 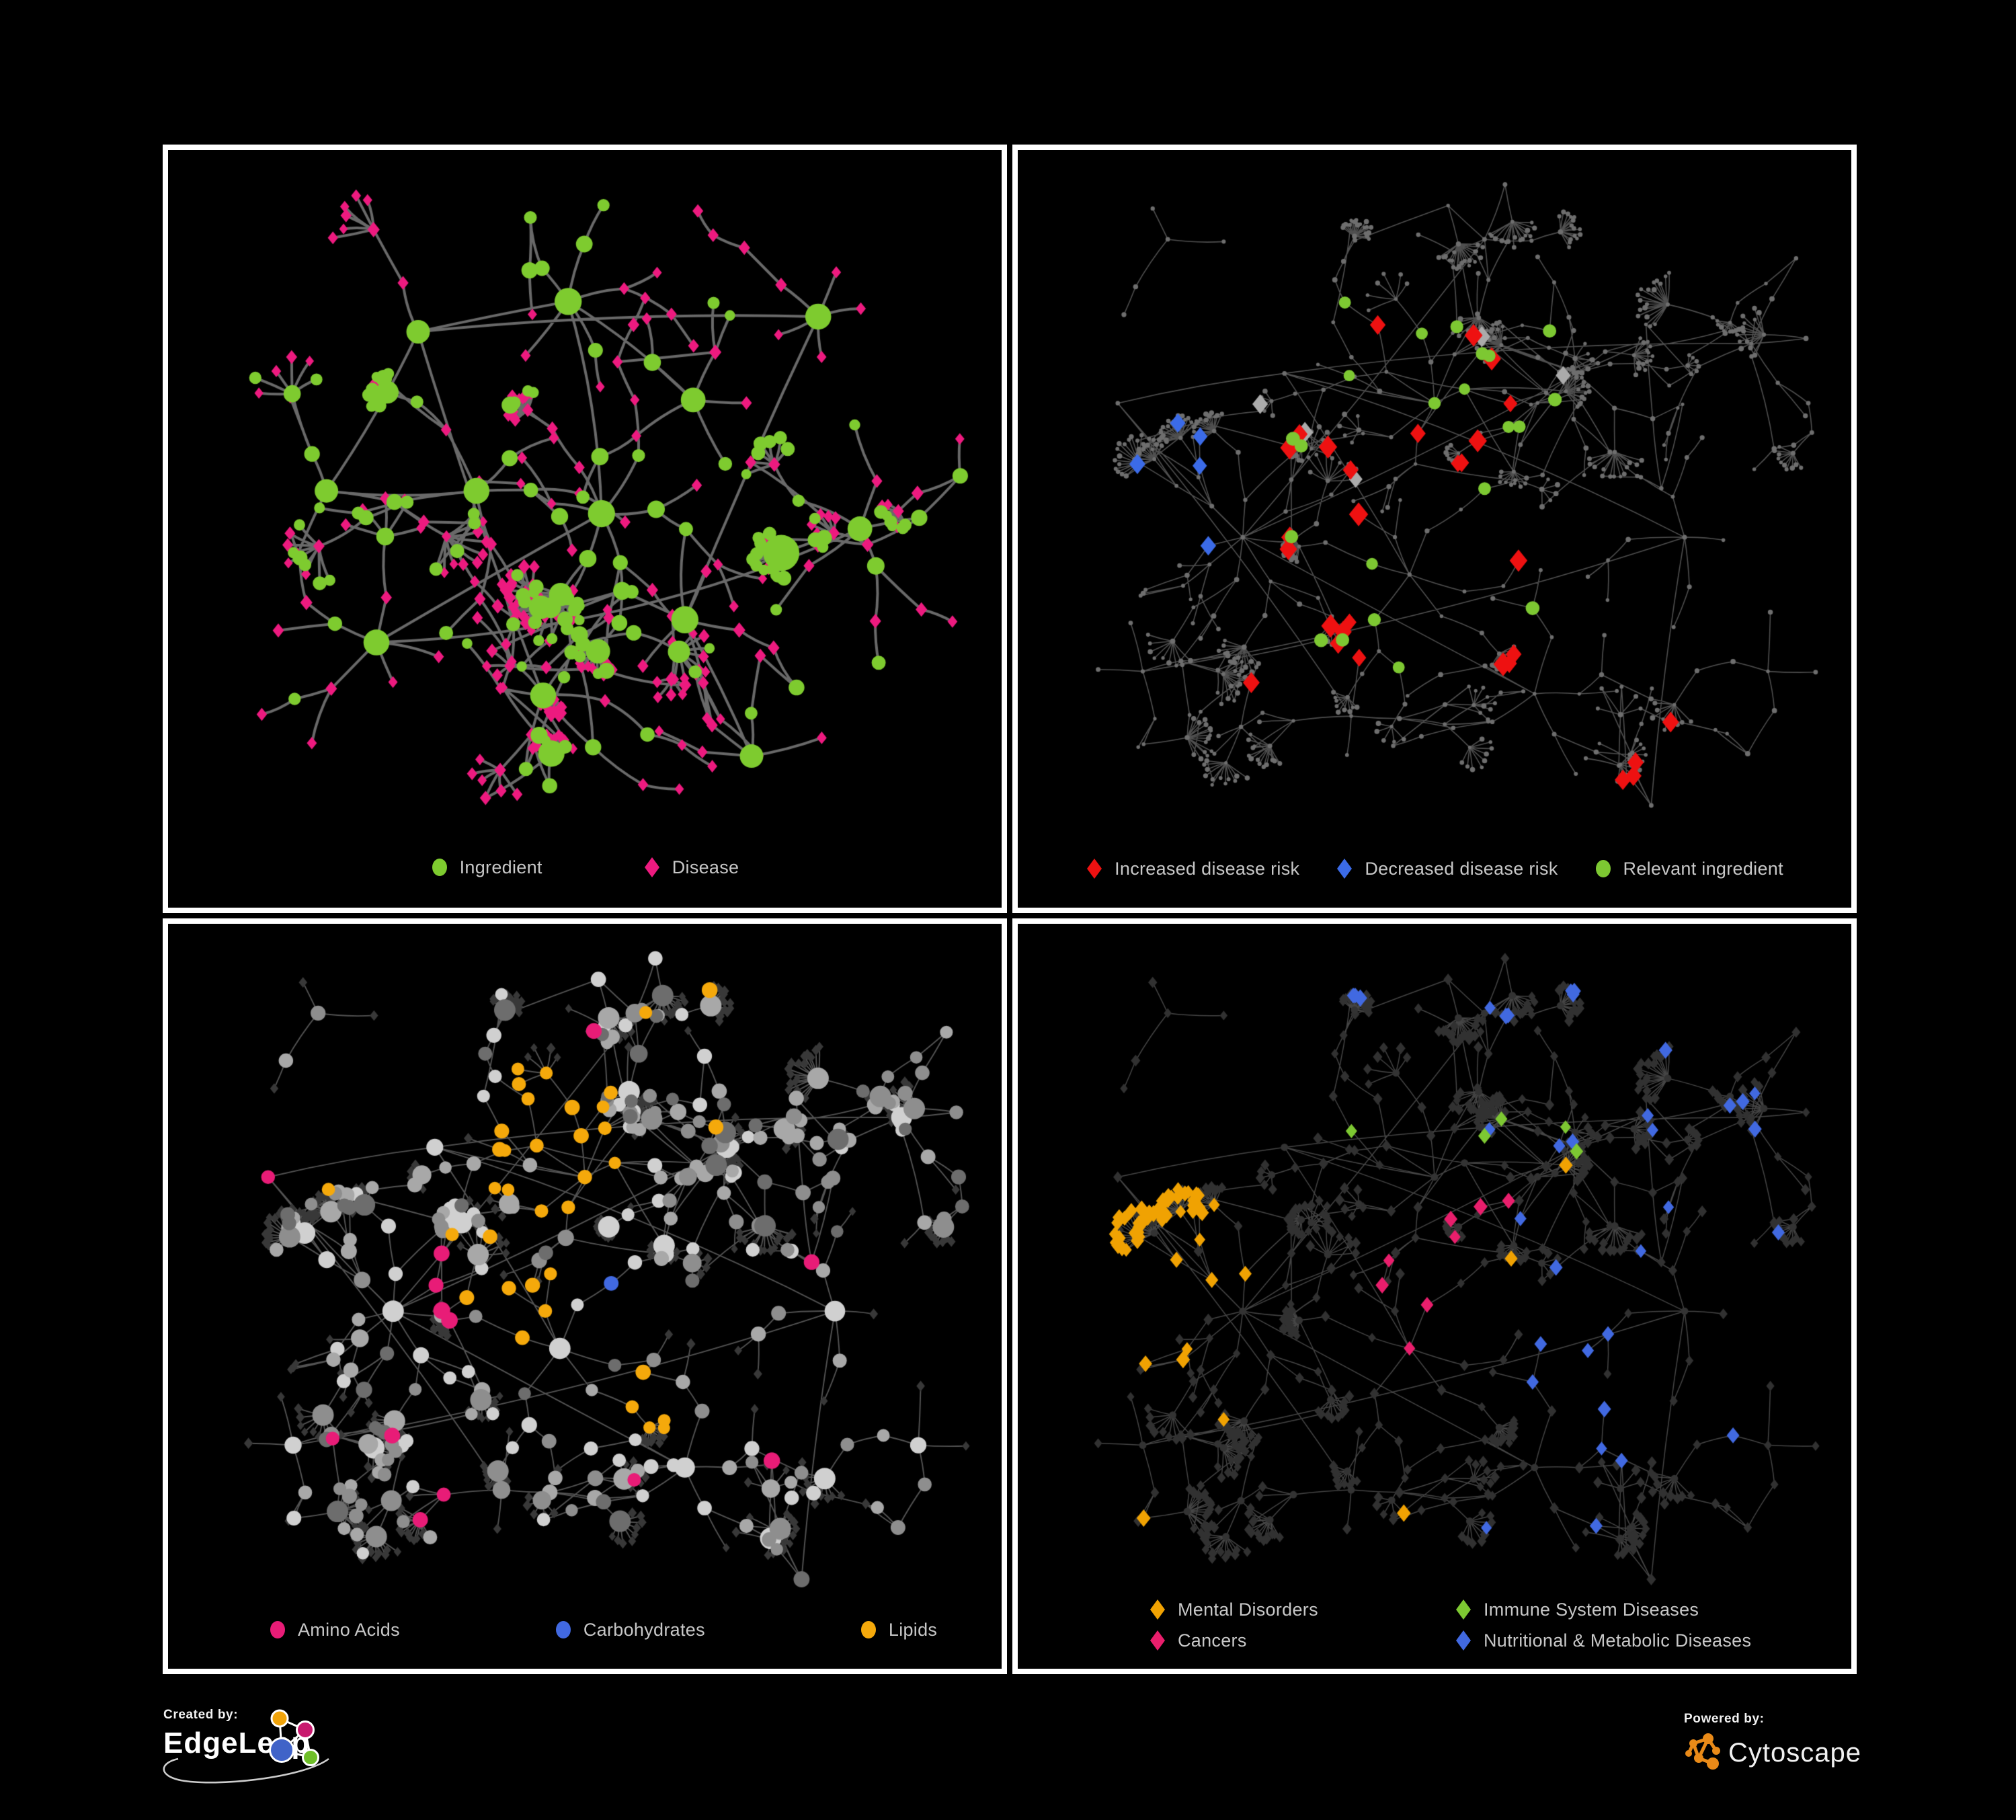 What do you see at coordinates (246, 1770) in the screenshot?
I see `edgeleap-swoosh-icon` at bounding box center [246, 1770].